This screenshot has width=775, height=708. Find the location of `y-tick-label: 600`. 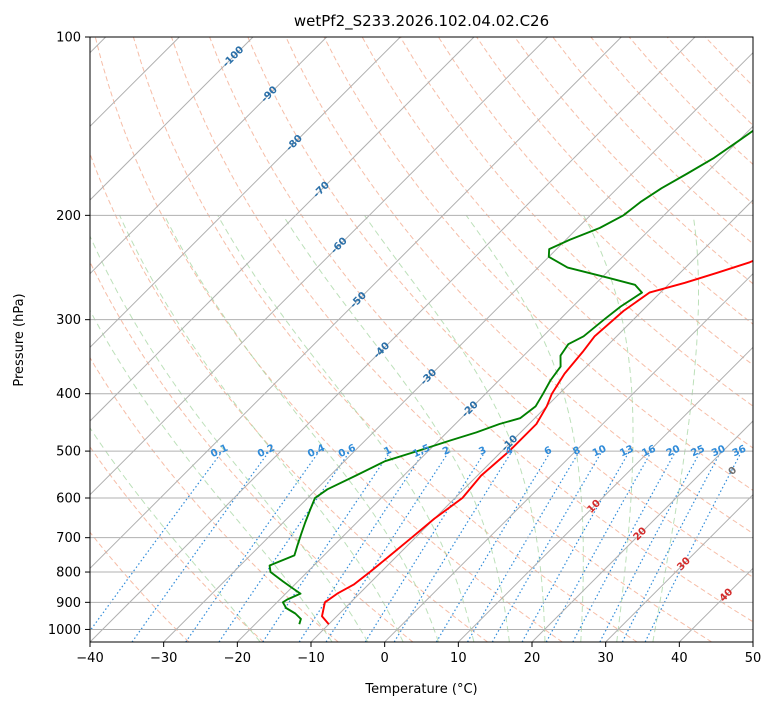

y-tick-label: 600 is located at coordinates (68, 499).